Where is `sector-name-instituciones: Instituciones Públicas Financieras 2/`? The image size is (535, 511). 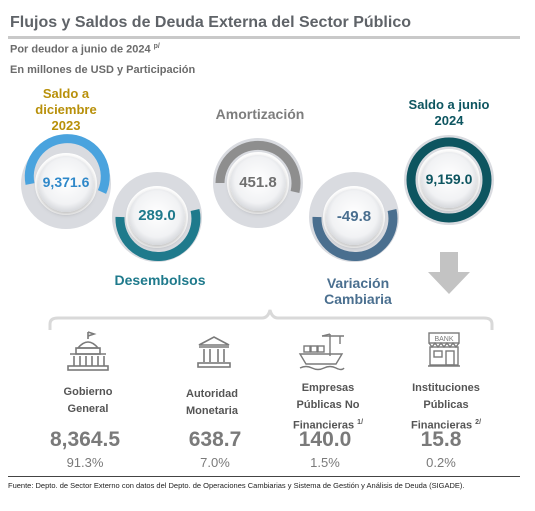 sector-name-instituciones: Instituciones Públicas Financieras 2/ is located at coordinates (446, 407).